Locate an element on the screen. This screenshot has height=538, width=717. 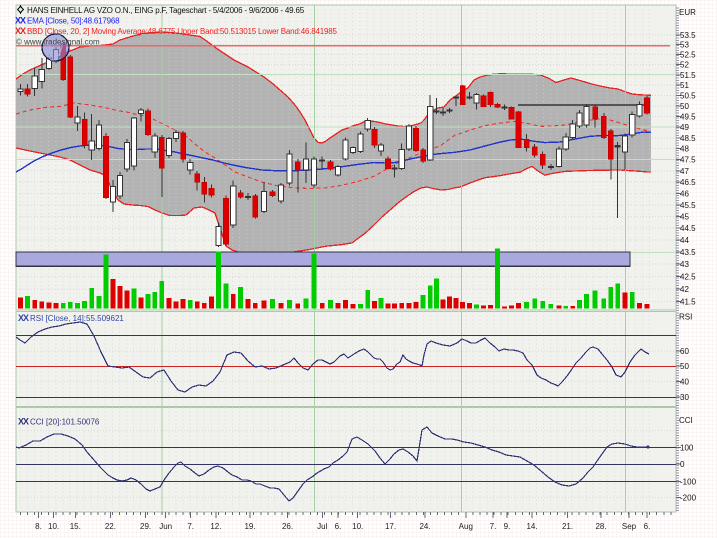
svg-text: 30 is located at coordinates (684, 397).